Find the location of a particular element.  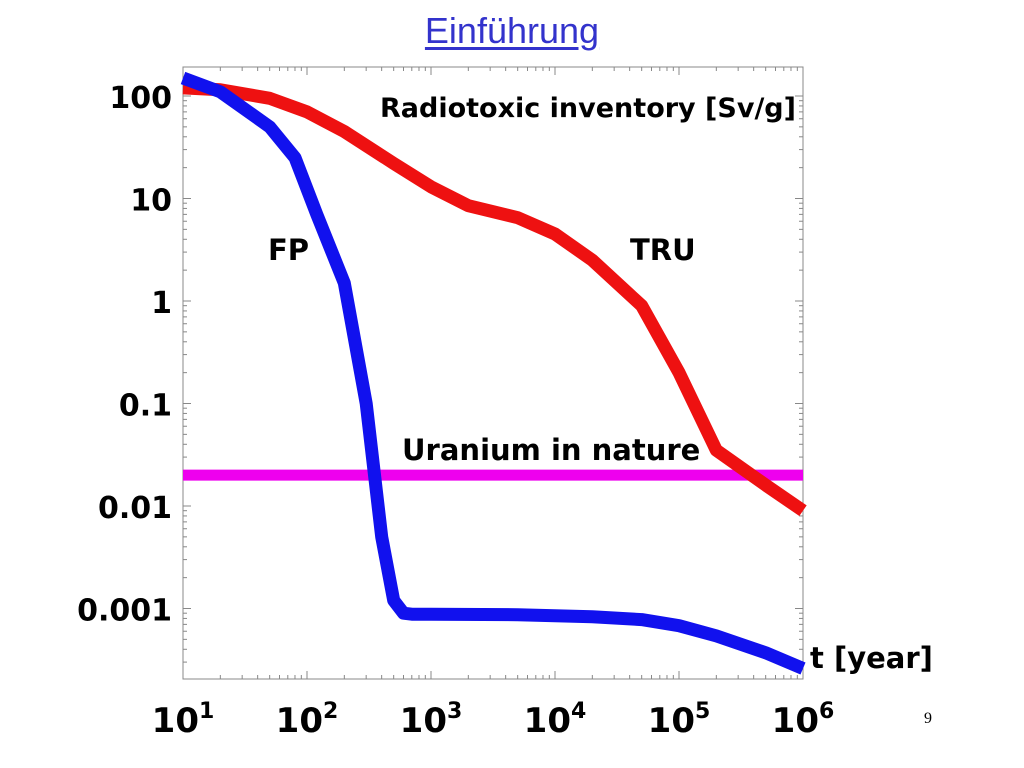

y-tick-label: 100 is located at coordinates (140, 98).